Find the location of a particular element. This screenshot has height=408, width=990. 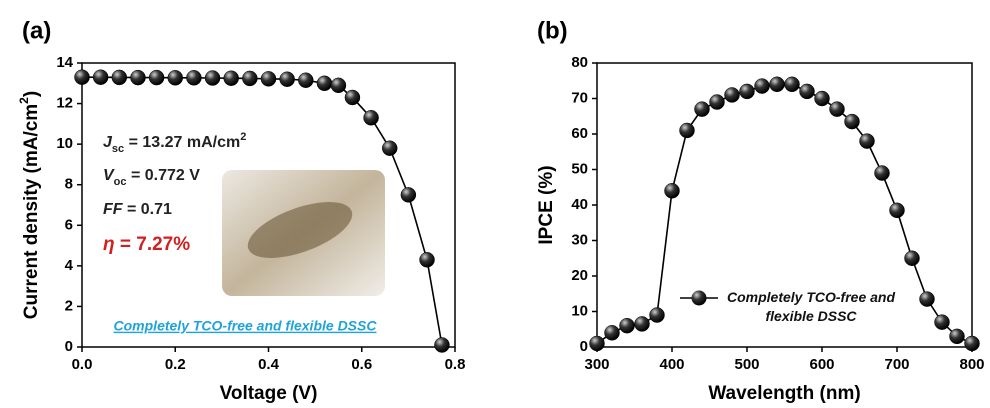

y-tick-label: 50 is located at coordinates (579, 168).